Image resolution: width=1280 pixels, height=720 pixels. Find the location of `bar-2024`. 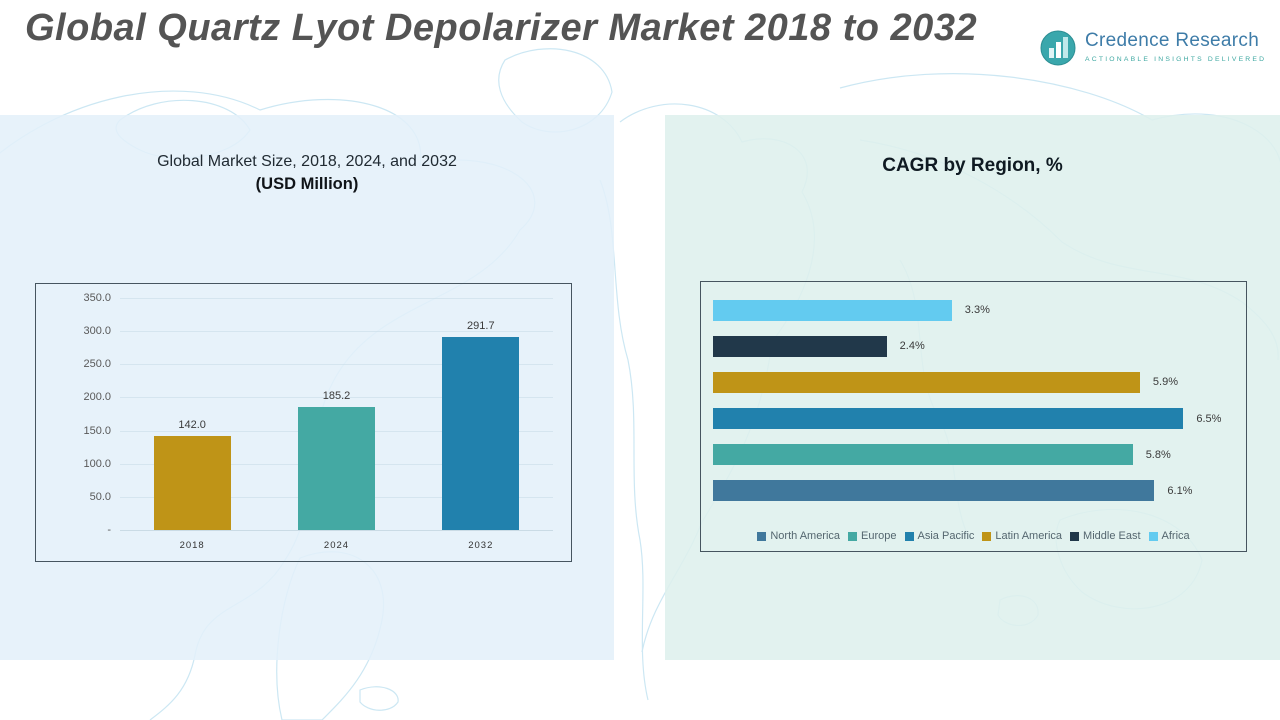

bar-2024 is located at coordinates (336, 468).